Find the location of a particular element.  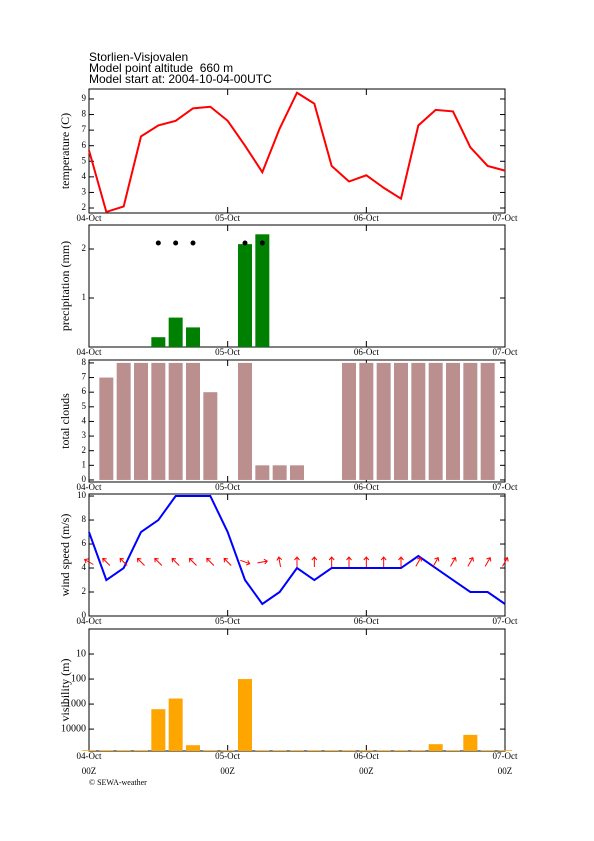

data-line is located at coordinates (297, 152).